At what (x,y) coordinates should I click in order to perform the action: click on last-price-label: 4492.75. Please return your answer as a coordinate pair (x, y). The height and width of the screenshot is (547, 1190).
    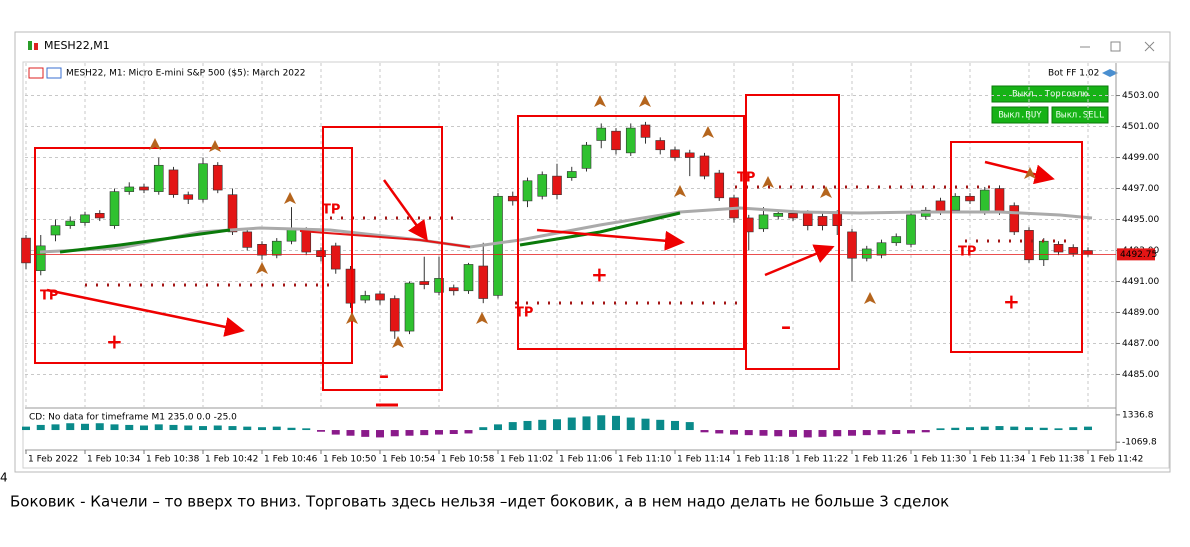
    Looking at the image, I should click on (1138, 255).